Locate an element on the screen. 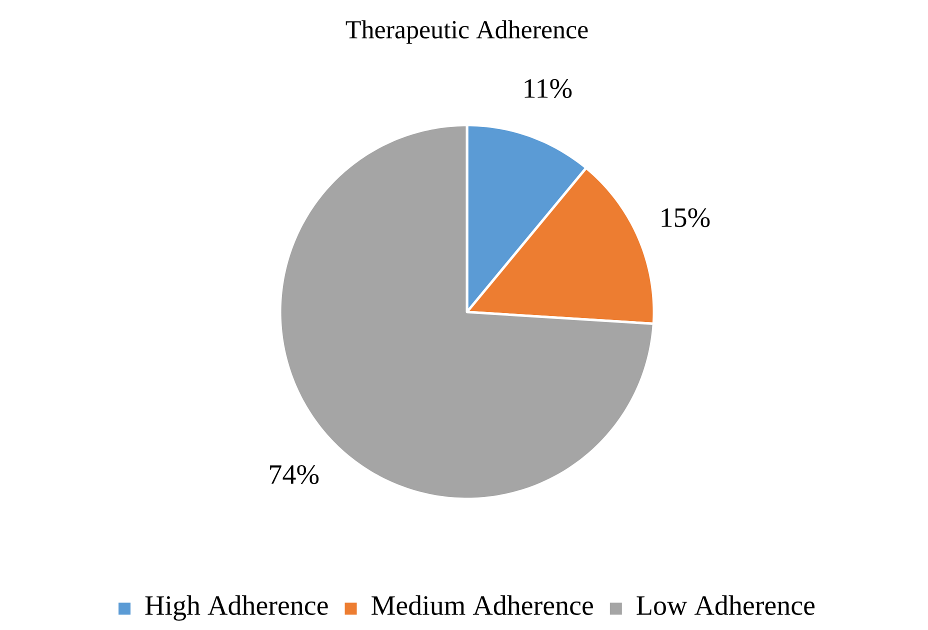 This screenshot has width=928, height=630. legend-label: Low Adherence is located at coordinates (725, 605).